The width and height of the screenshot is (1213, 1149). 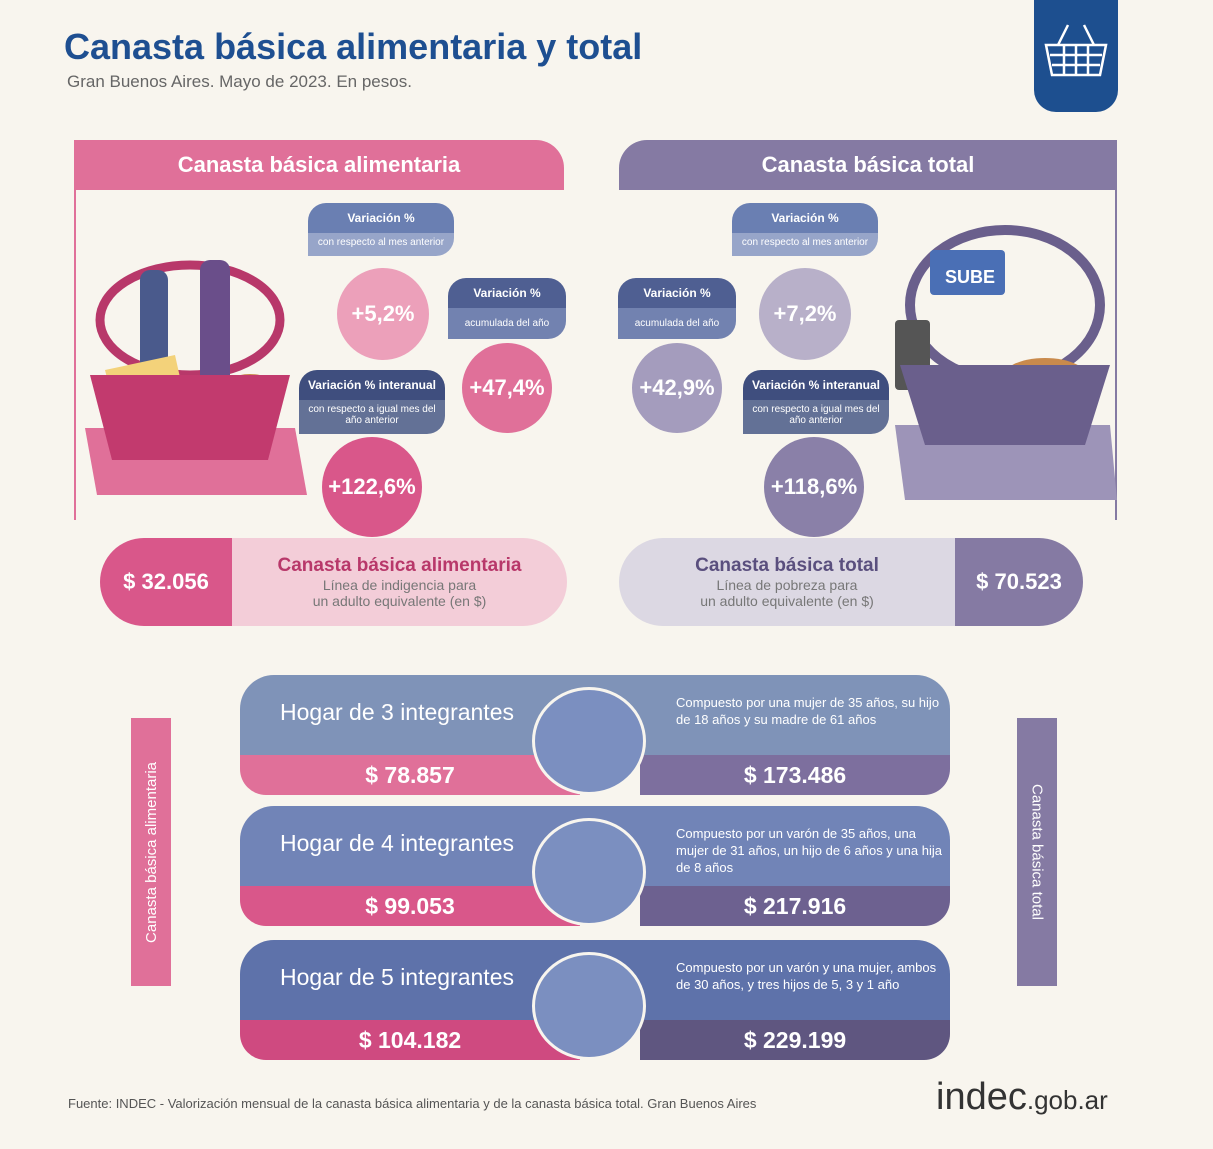 What do you see at coordinates (1019, 582) in the screenshot?
I see `cbt-price: $ 70.523` at bounding box center [1019, 582].